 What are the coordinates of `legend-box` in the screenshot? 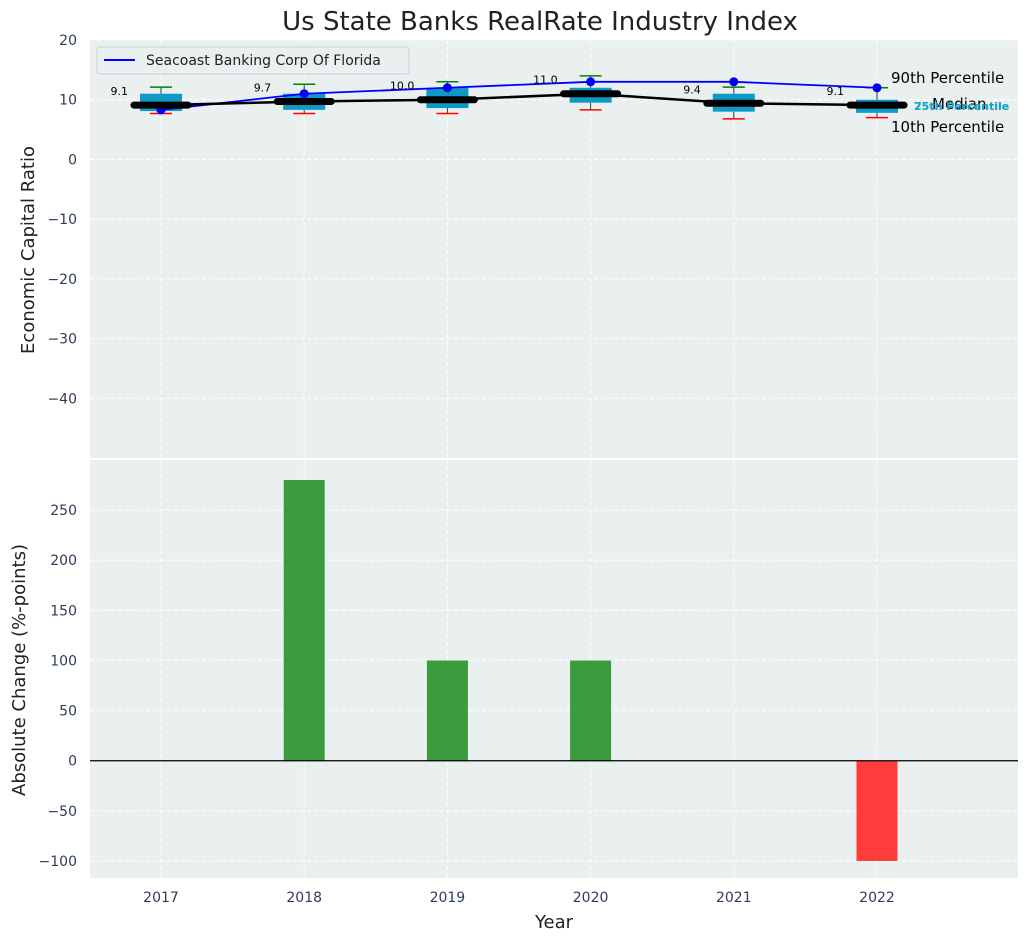 It's located at (253, 60).